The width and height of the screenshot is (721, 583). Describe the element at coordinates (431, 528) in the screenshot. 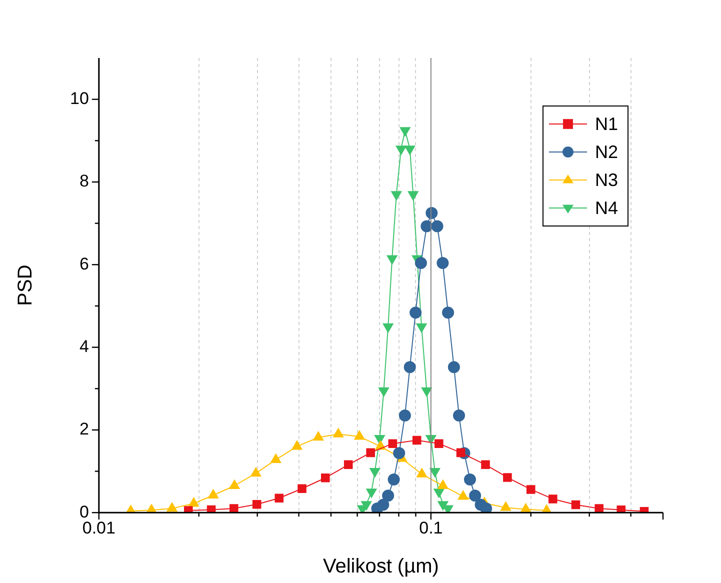

I see `x-tick-label: 0.1` at that location.